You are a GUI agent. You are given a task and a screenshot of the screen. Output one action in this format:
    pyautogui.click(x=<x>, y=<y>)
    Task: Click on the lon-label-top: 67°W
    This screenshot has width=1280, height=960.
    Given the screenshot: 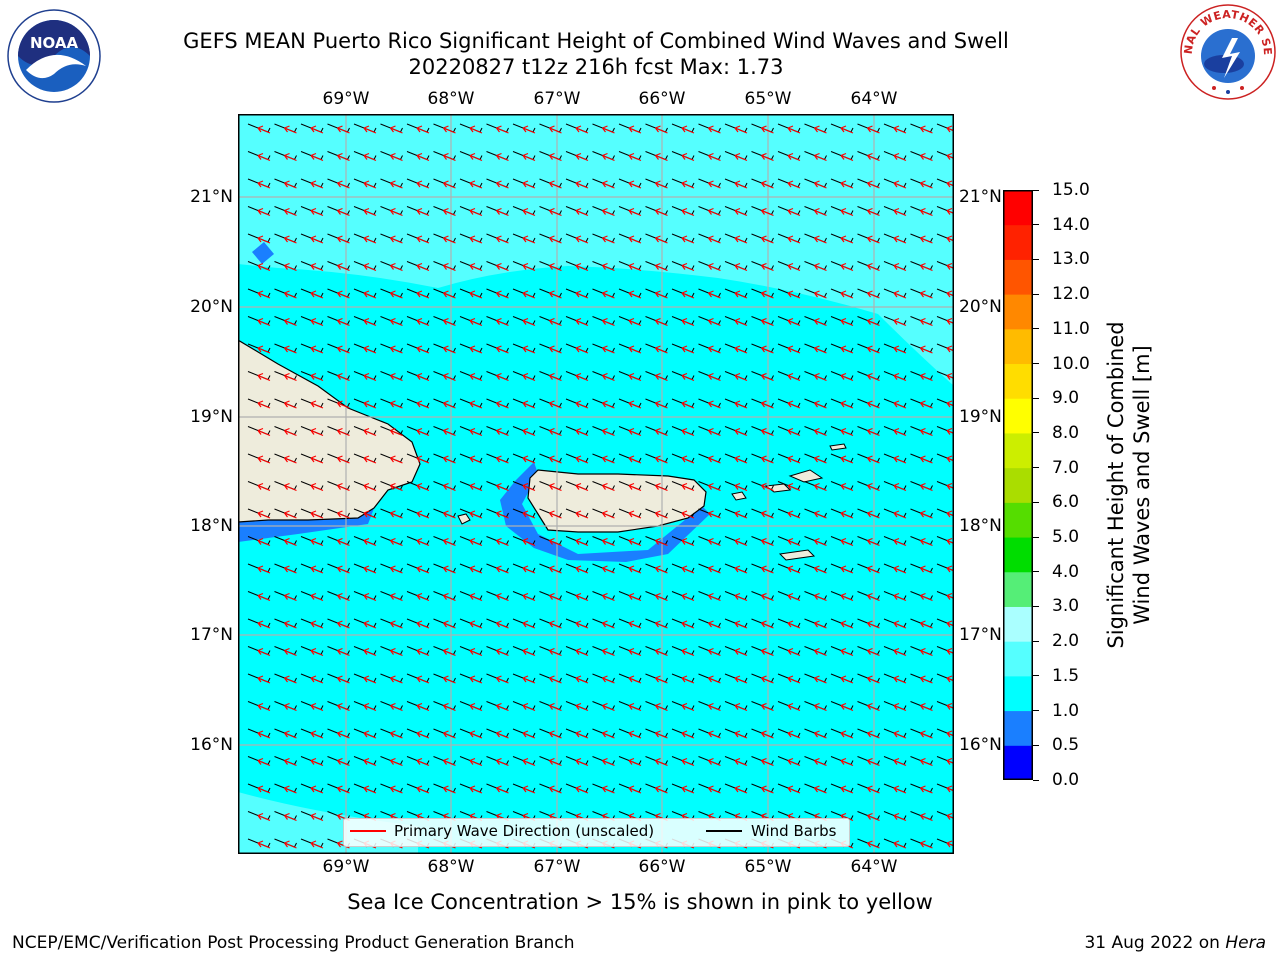 What is the action you would take?
    pyautogui.click(x=557, y=99)
    